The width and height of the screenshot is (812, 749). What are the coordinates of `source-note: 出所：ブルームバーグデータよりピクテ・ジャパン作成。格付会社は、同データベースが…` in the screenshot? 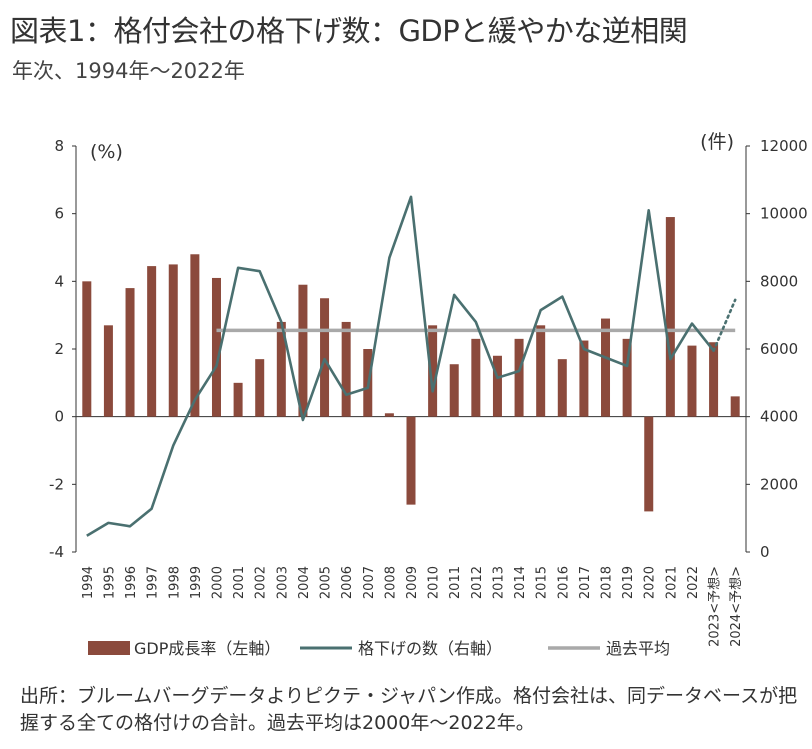 It's located at (409, 709).